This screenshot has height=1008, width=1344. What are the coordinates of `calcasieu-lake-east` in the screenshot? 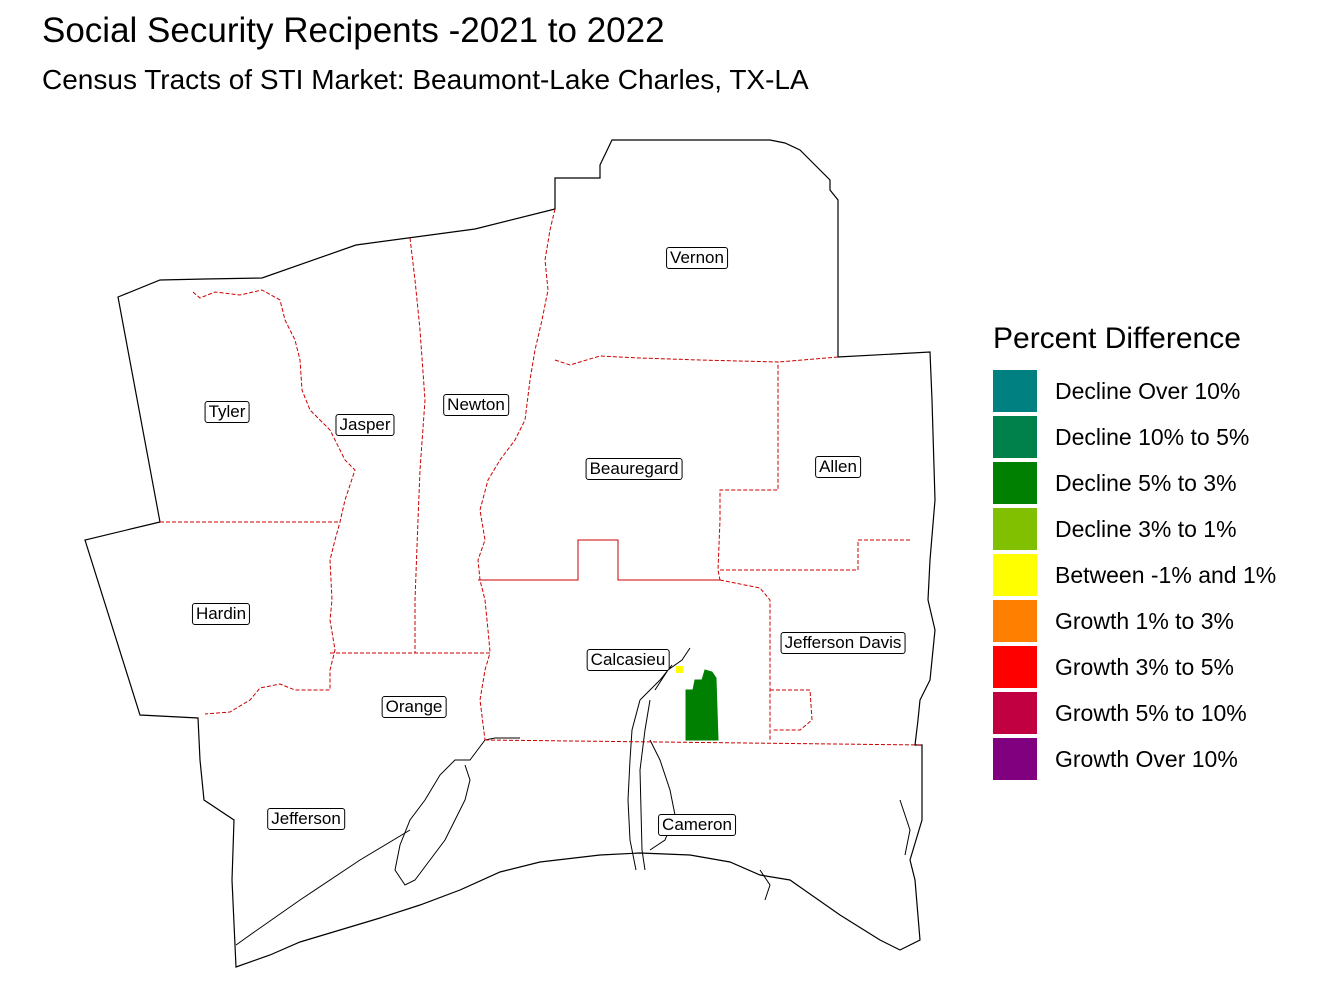 It's located at (662, 795).